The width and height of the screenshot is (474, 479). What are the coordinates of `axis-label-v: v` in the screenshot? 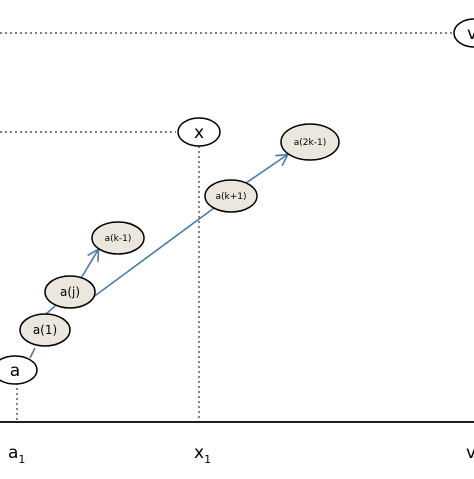 It's located at (470, 453).